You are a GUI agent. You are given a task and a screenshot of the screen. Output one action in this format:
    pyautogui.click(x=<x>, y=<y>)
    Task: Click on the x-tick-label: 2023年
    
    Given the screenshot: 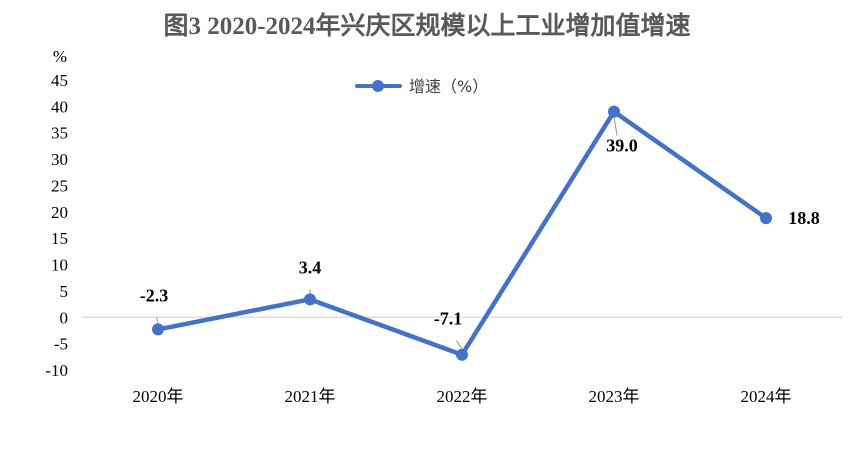 What is the action you would take?
    pyautogui.click(x=614, y=396)
    